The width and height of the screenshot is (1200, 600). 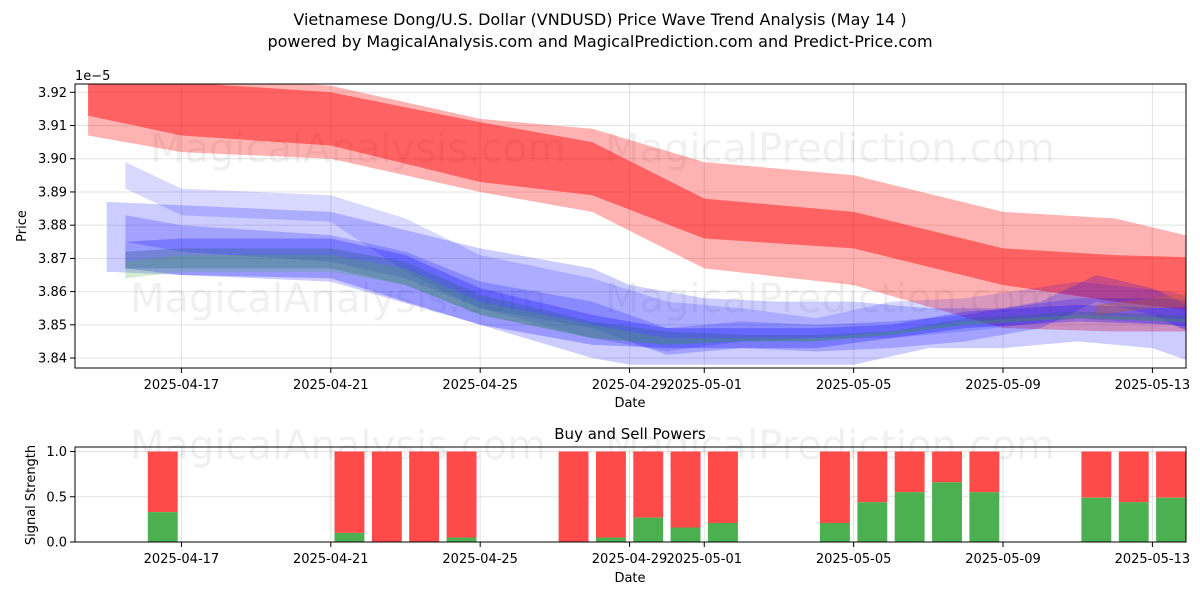 What do you see at coordinates (629, 403) in the screenshot?
I see `price-x-axis-label: Date` at bounding box center [629, 403].